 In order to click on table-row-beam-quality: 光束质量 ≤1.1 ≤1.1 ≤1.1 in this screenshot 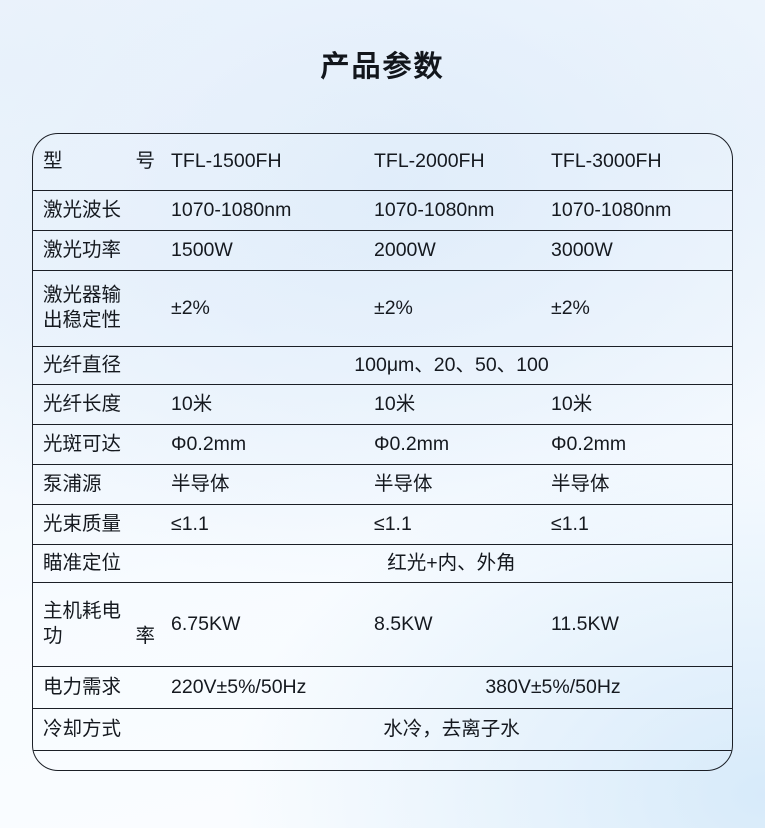, I will do `click(382, 523)`.